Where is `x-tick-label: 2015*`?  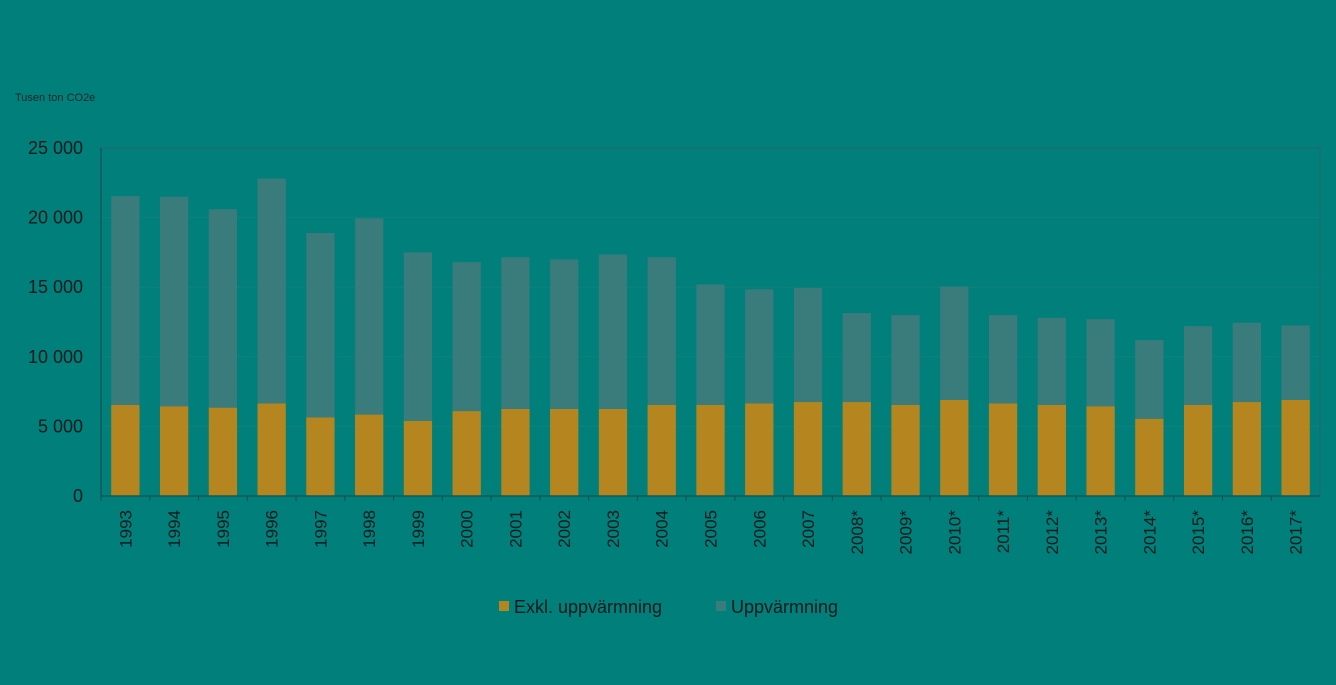
x-tick-label: 2015* is located at coordinates (1198, 532).